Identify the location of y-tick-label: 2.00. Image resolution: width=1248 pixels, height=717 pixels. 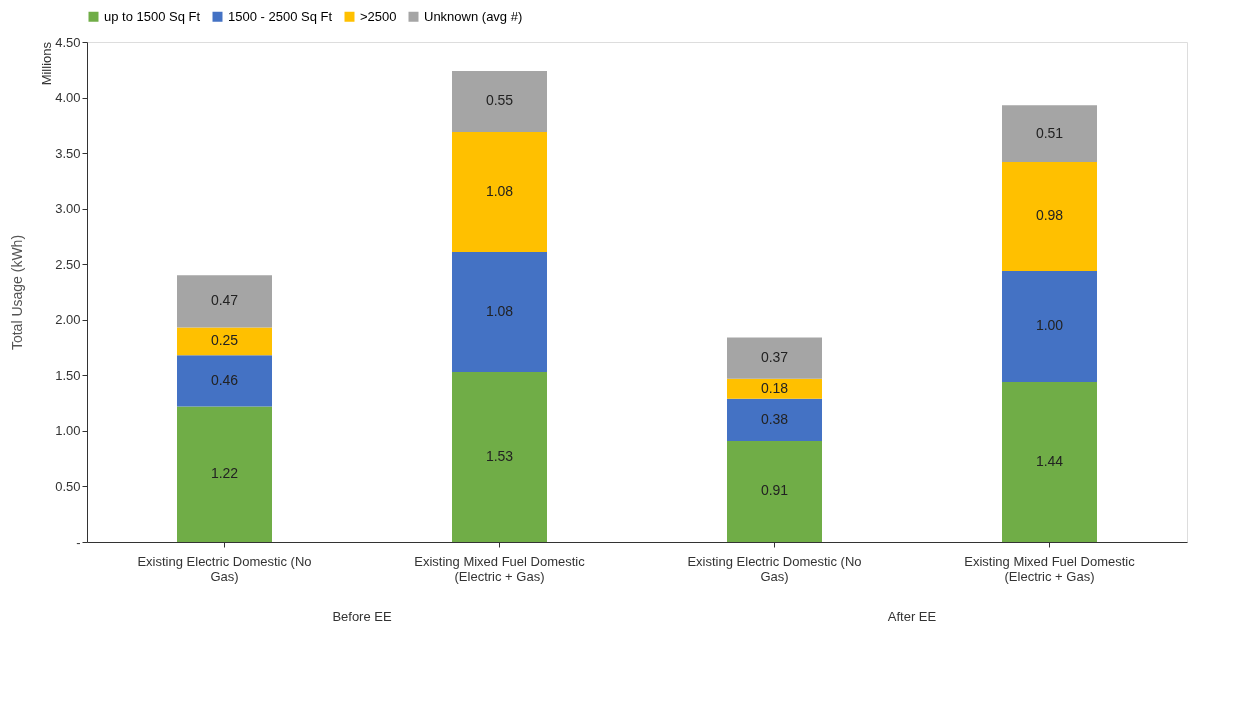
(68, 320).